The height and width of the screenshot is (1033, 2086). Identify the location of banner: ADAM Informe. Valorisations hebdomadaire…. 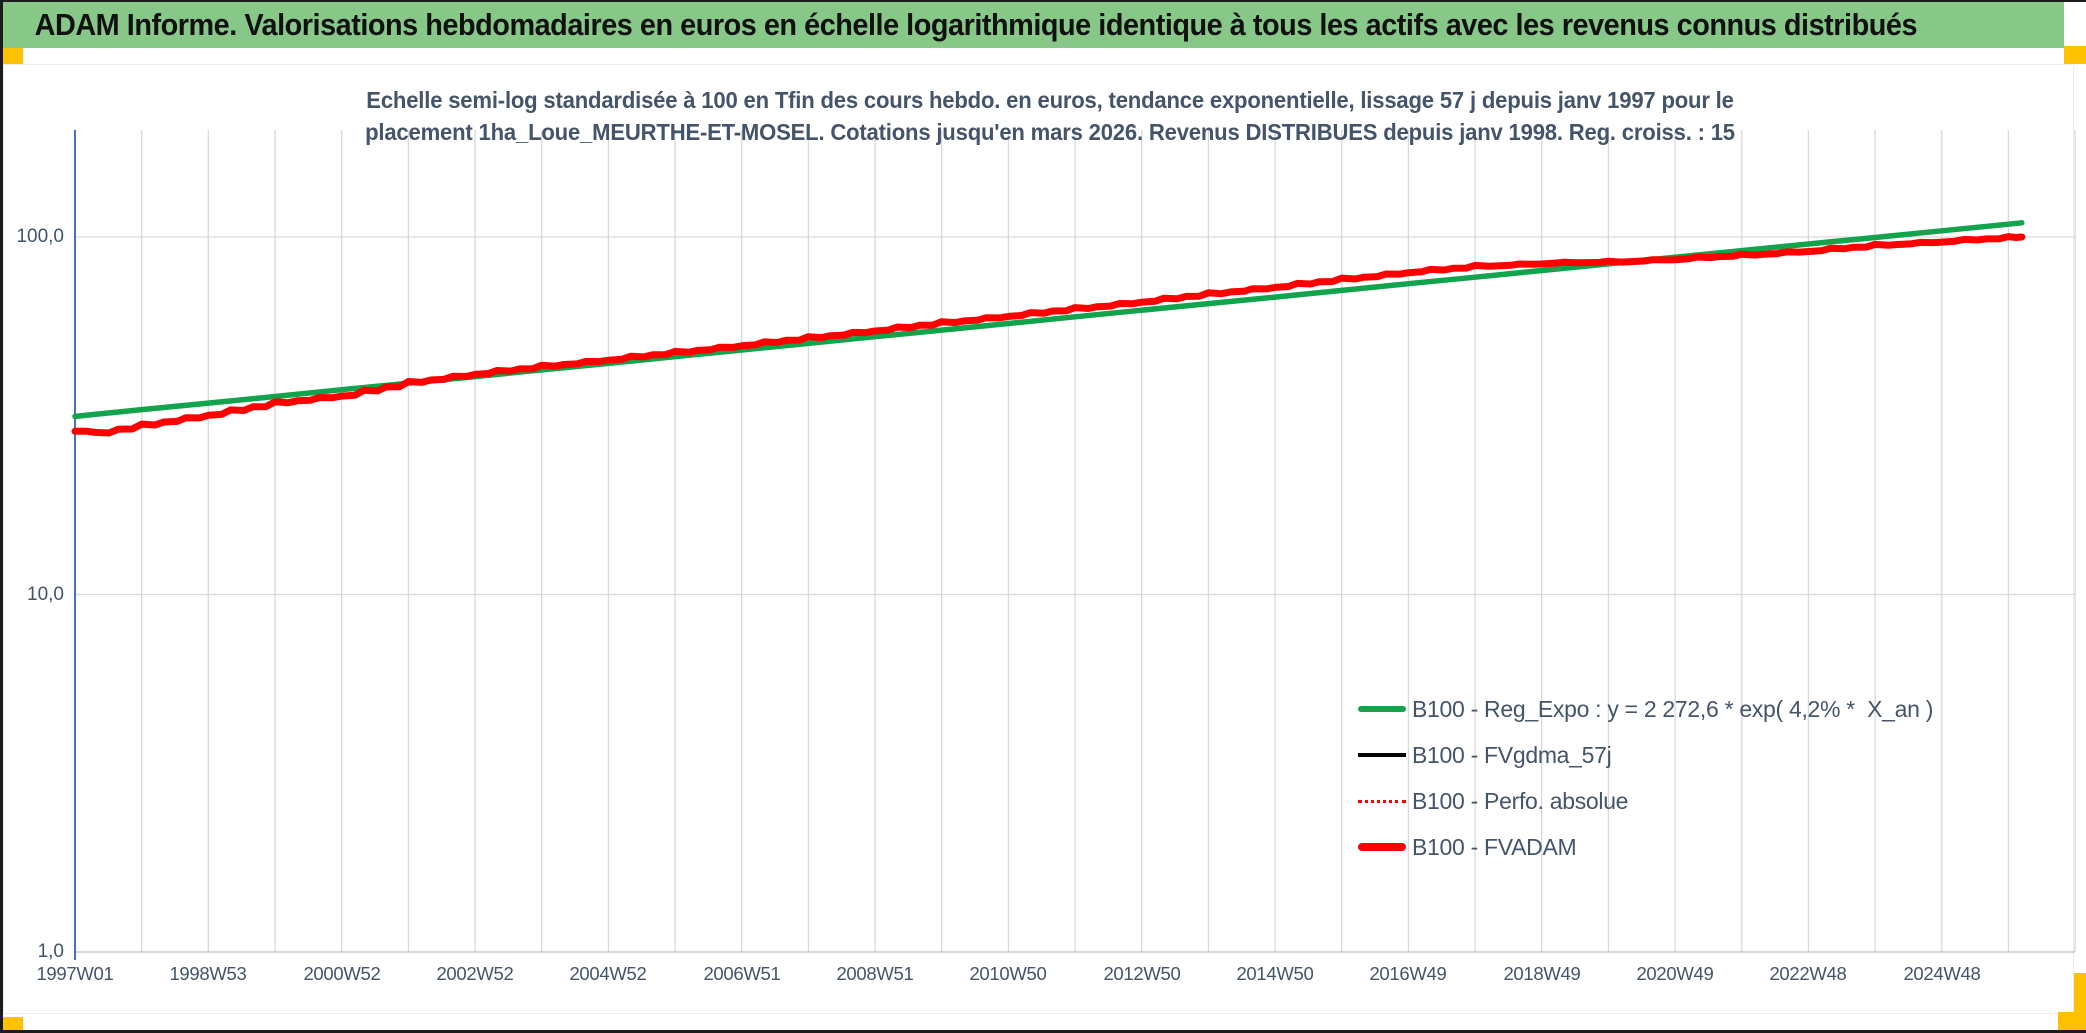
(1033, 25).